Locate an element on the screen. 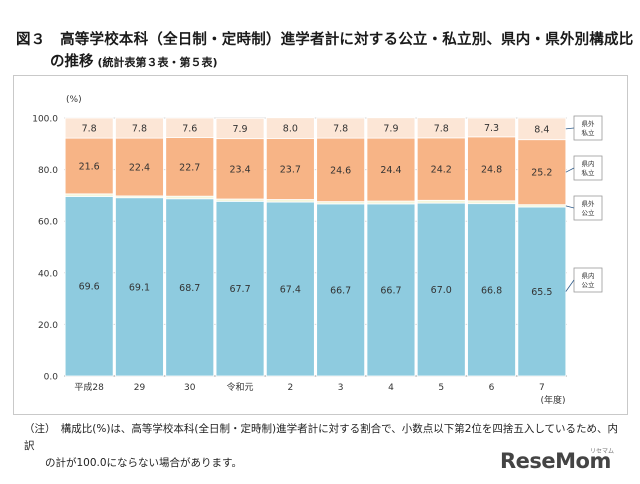 This screenshot has width=640, height=484. data-label: 21.6 is located at coordinates (89, 166).